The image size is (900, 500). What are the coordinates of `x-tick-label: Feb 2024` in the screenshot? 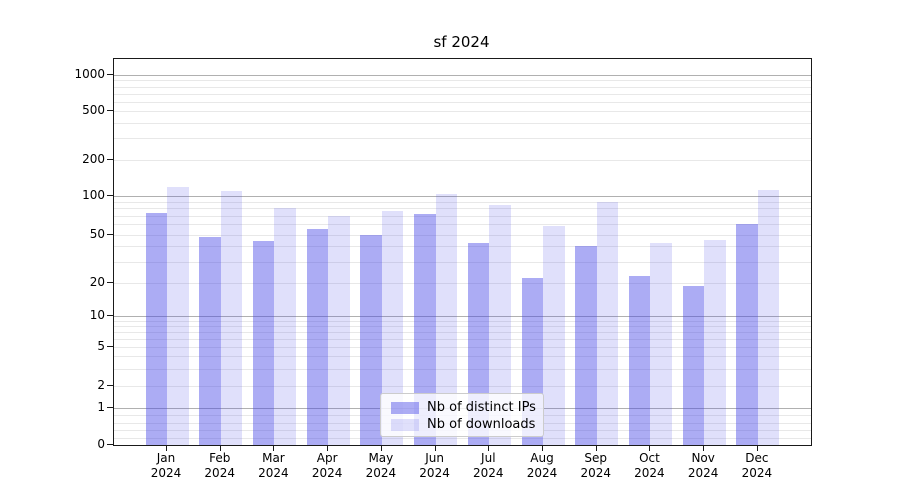 It's located at (220, 466).